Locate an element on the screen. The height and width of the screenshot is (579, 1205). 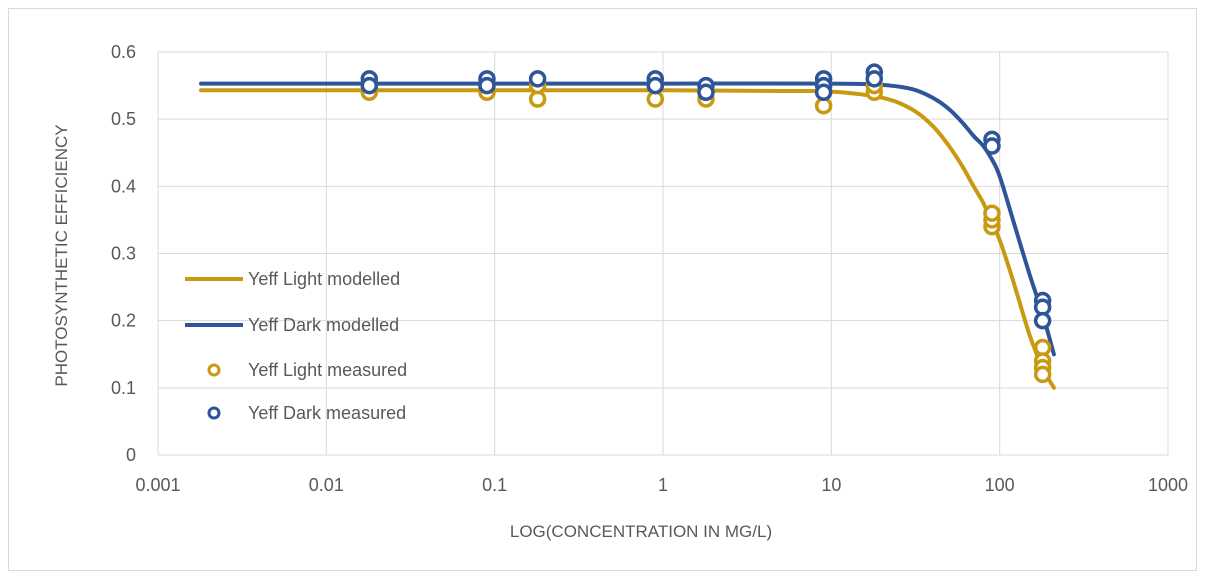
y-axis-title: PHOTOSYNTHETIC EFFICIENCY is located at coordinates (61, 255).